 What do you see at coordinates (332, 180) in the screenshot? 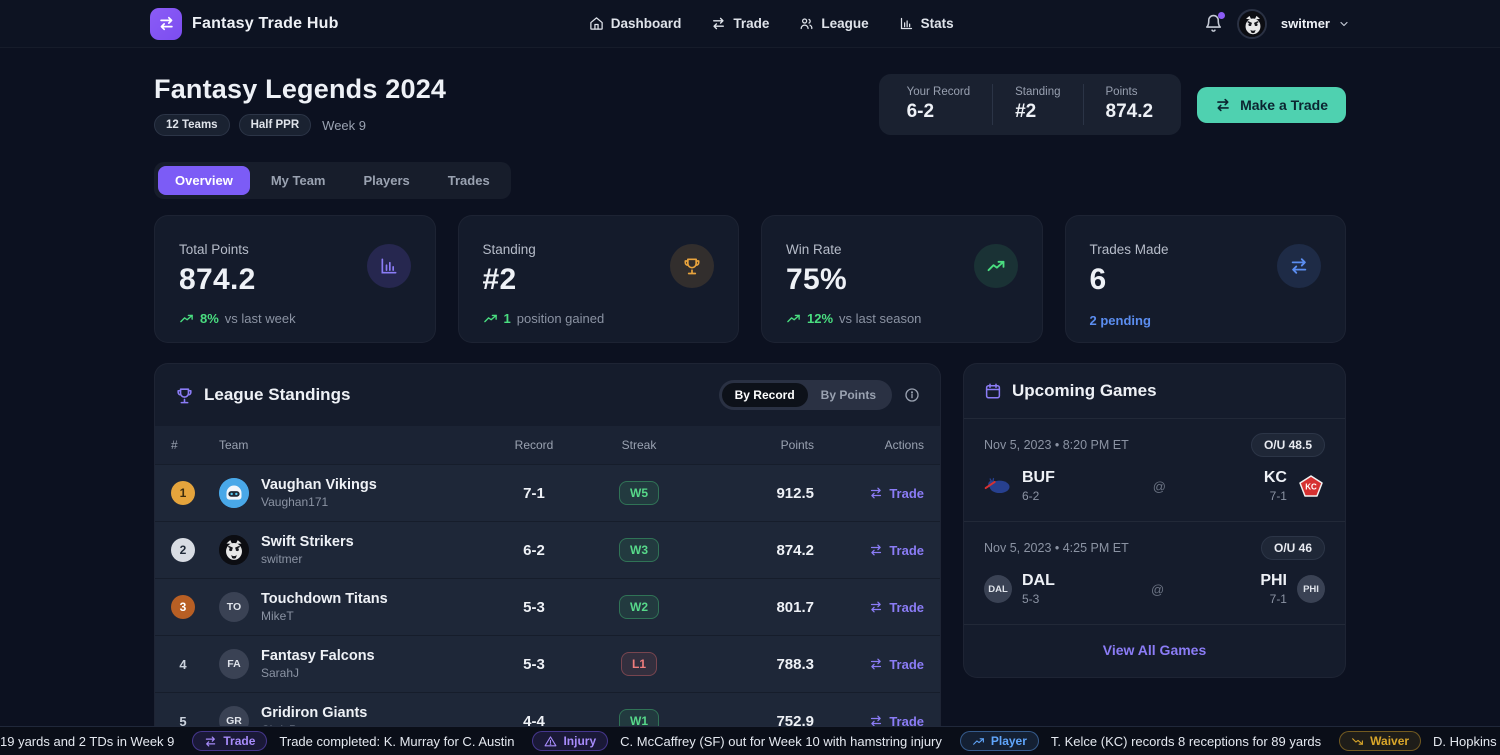
I see `view-tabs: Overview My Team Players Trades` at bounding box center [332, 180].